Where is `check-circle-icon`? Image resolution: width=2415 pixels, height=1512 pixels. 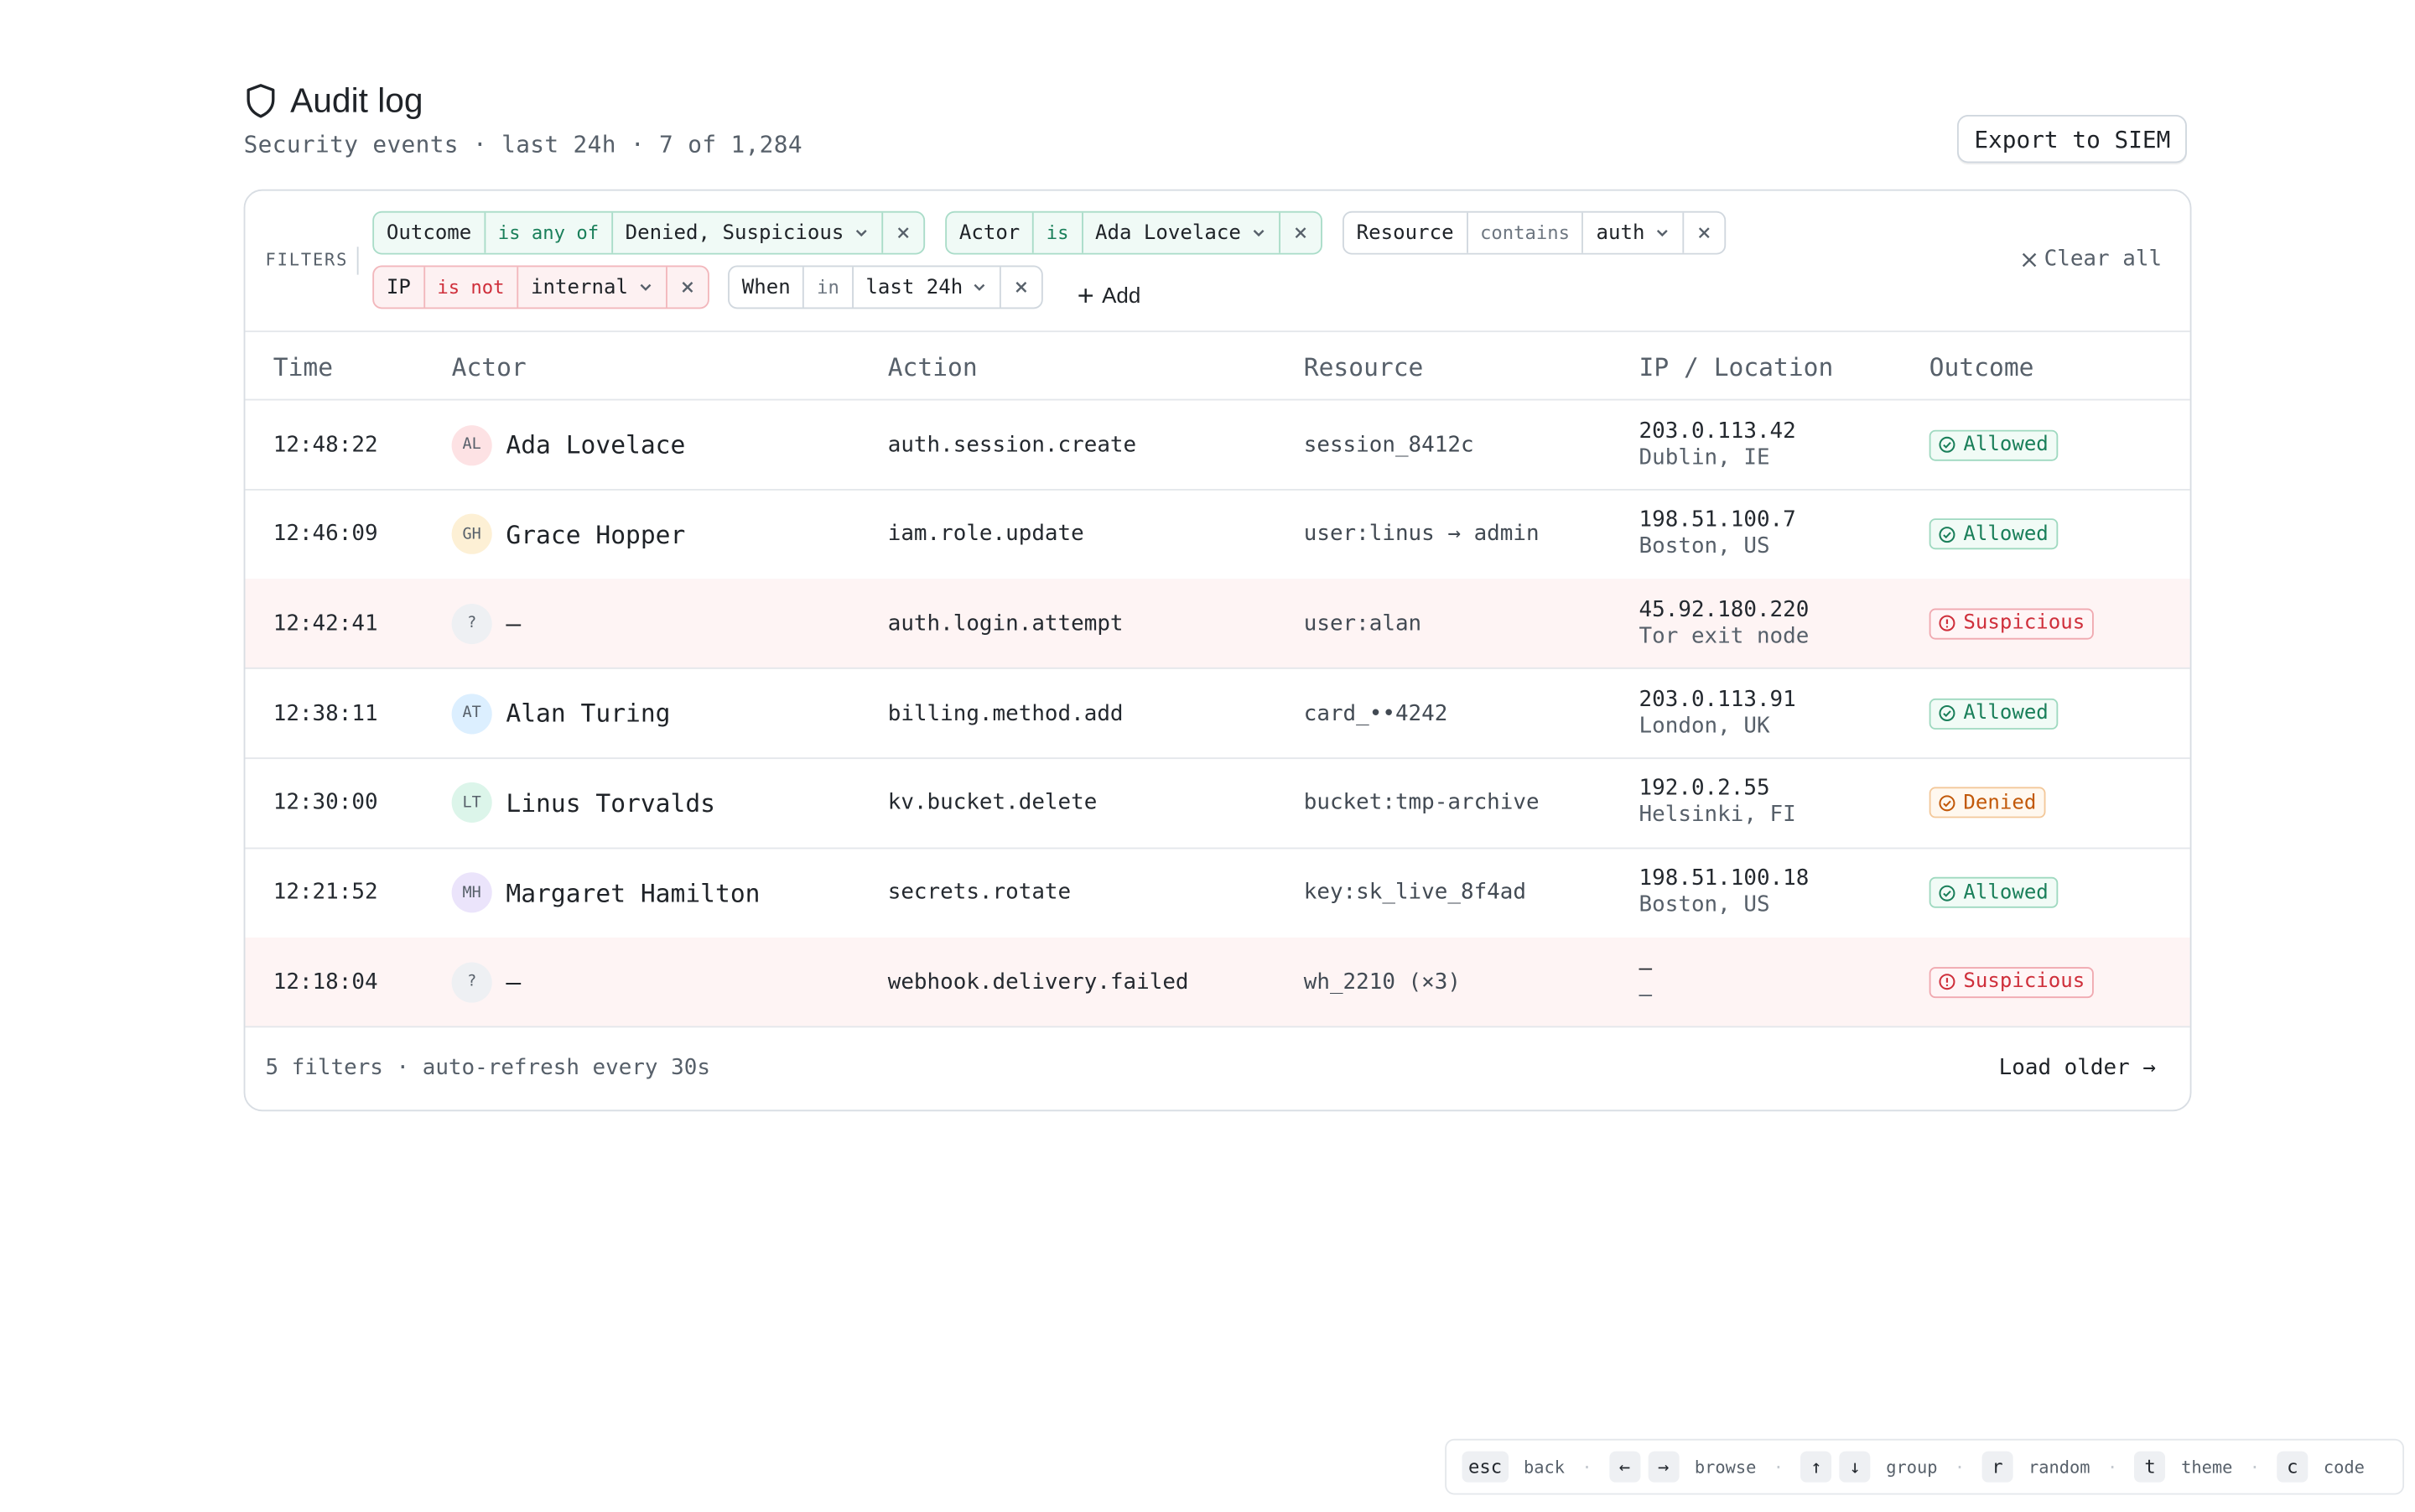
check-circle-icon is located at coordinates (1947, 444).